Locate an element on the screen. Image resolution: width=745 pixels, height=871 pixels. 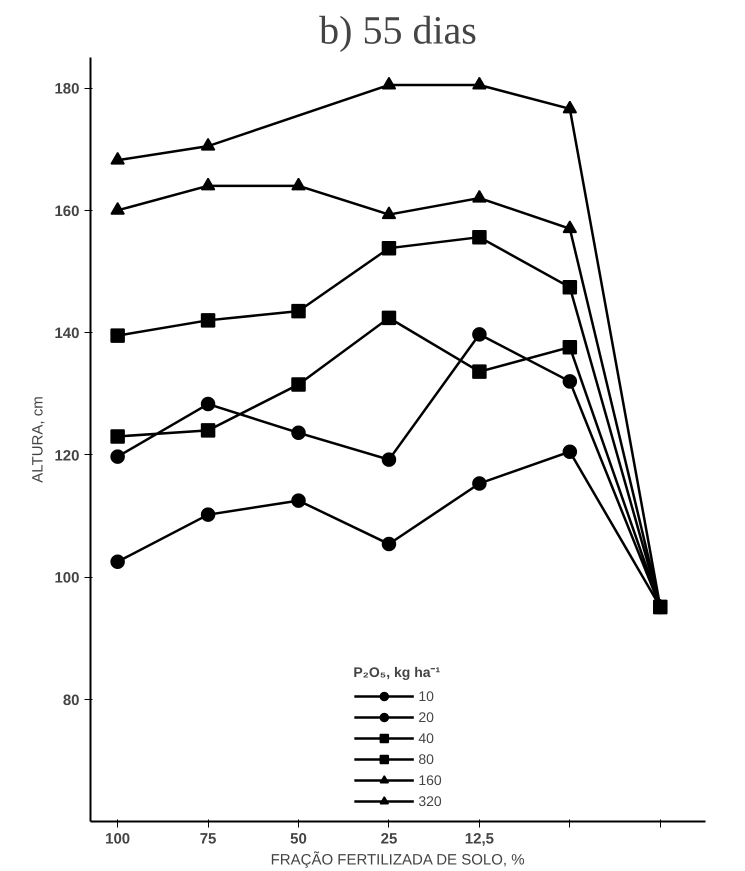
chart-title: b) 55 dias is located at coordinates (398, 30).